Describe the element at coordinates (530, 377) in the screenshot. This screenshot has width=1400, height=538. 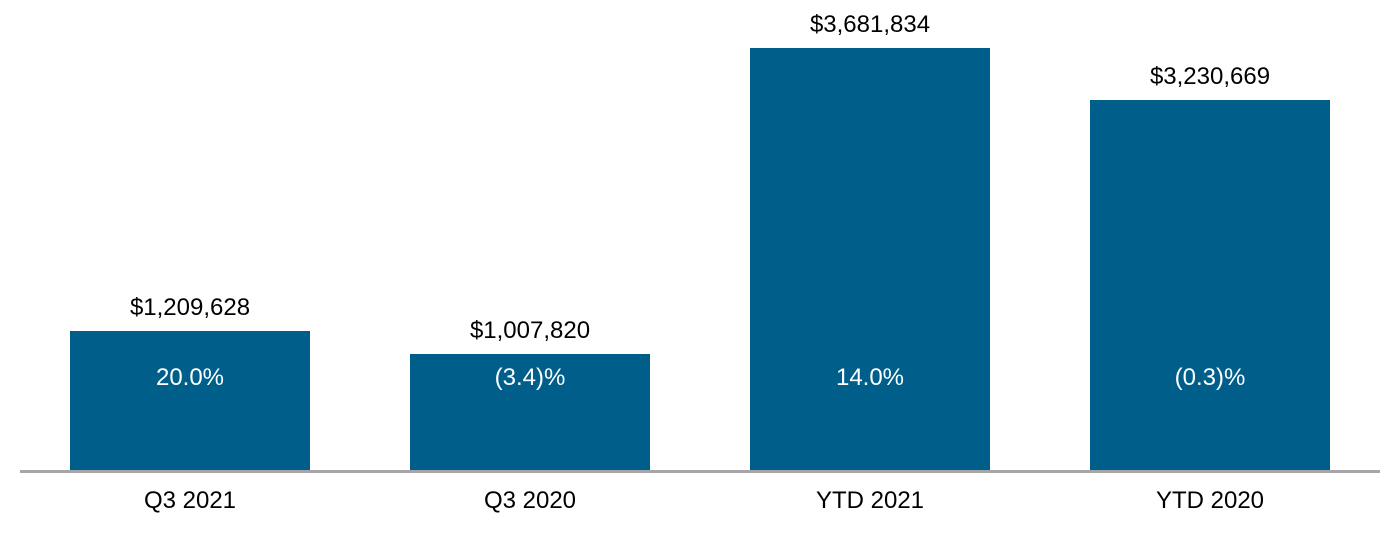
I see `bar-percent-label: (3.4)%` at that location.